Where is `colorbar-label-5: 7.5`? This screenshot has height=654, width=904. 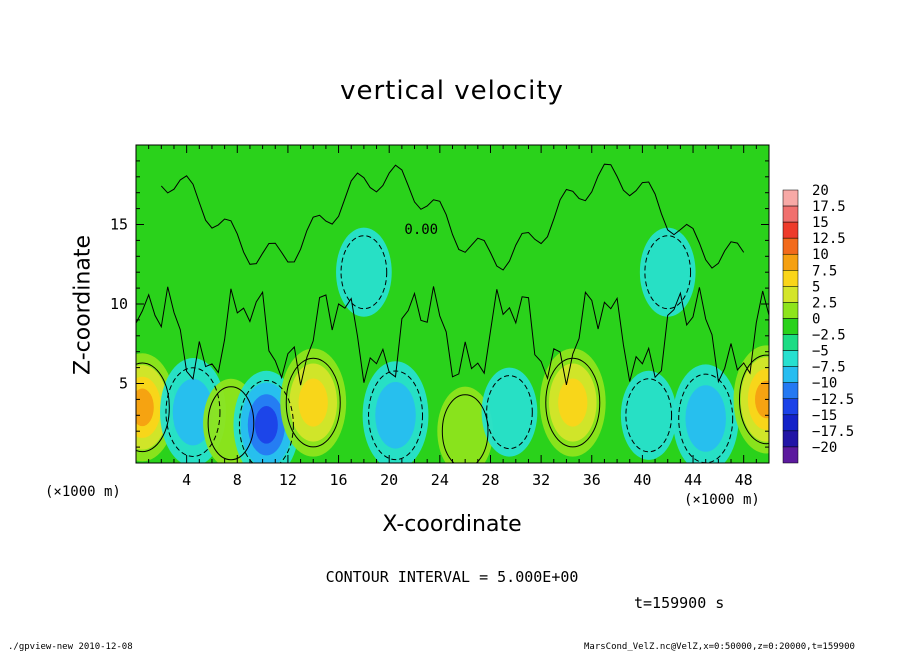
colorbar-label-5: 7.5 is located at coordinates (824, 271).